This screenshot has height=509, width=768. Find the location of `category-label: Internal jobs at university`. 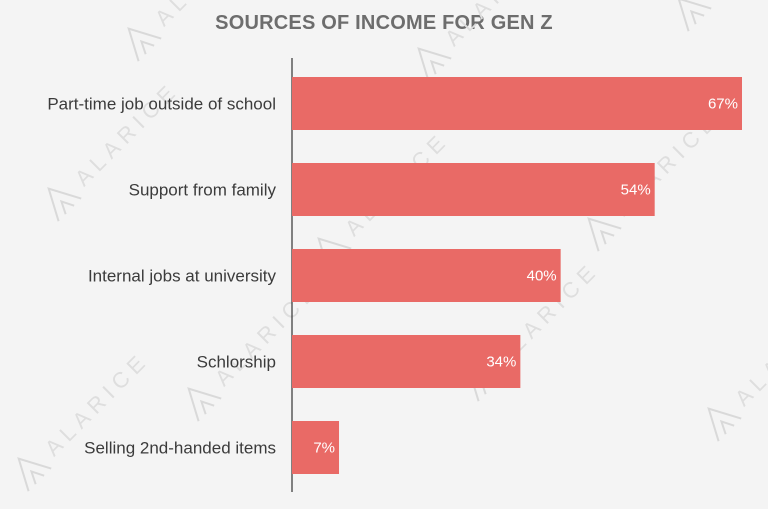

category-label: Internal jobs at university is located at coordinates (182, 276).